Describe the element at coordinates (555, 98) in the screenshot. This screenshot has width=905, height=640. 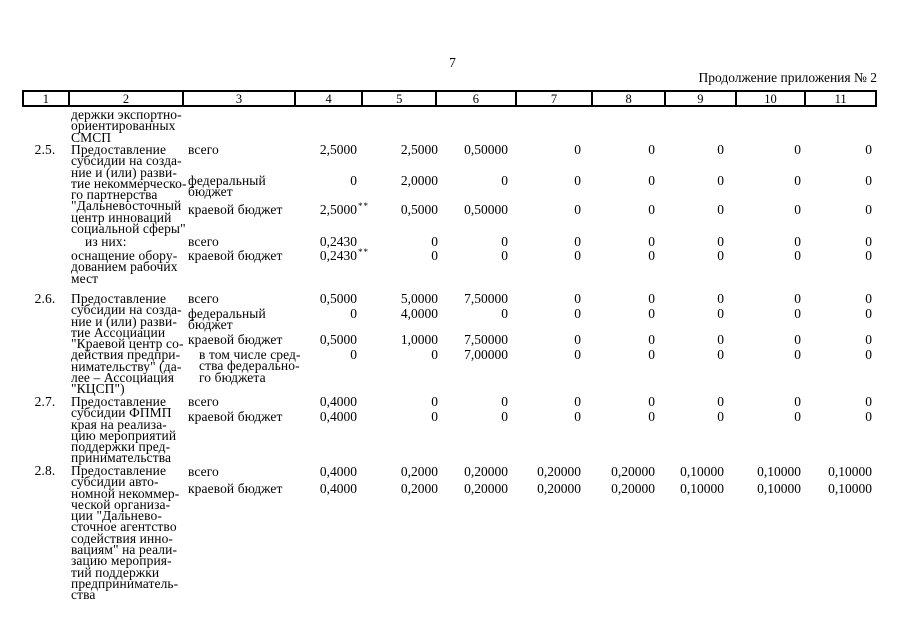
I see `column-header: 7` at that location.